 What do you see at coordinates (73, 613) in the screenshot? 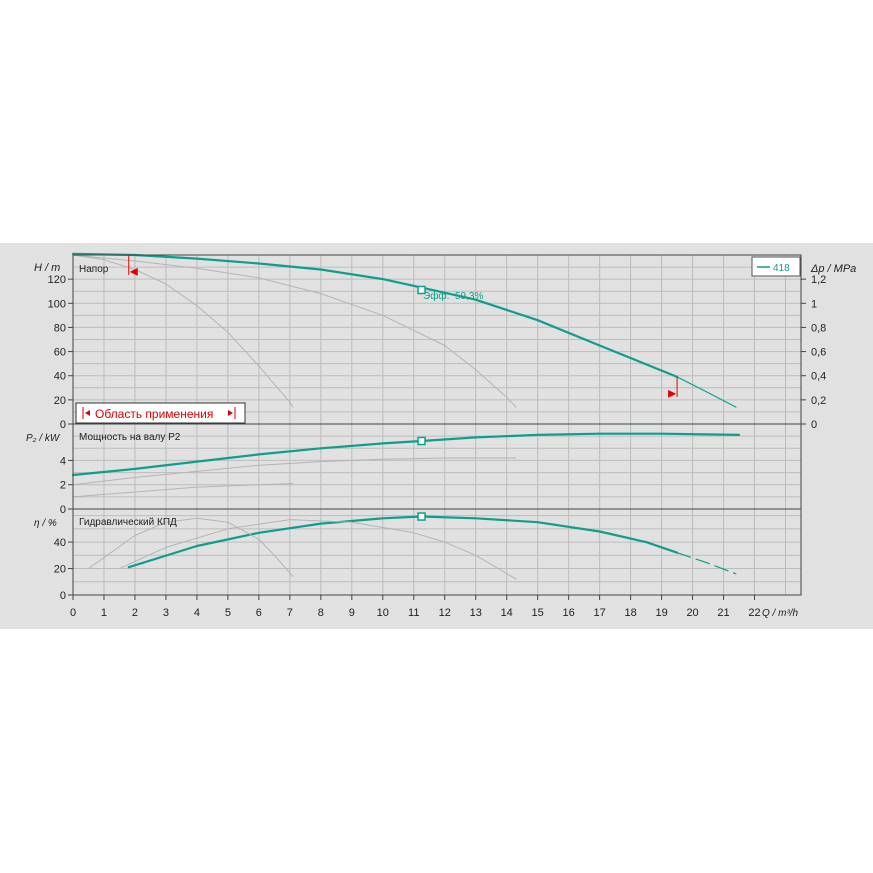
I see `x-tick-label: 0` at bounding box center [73, 613].